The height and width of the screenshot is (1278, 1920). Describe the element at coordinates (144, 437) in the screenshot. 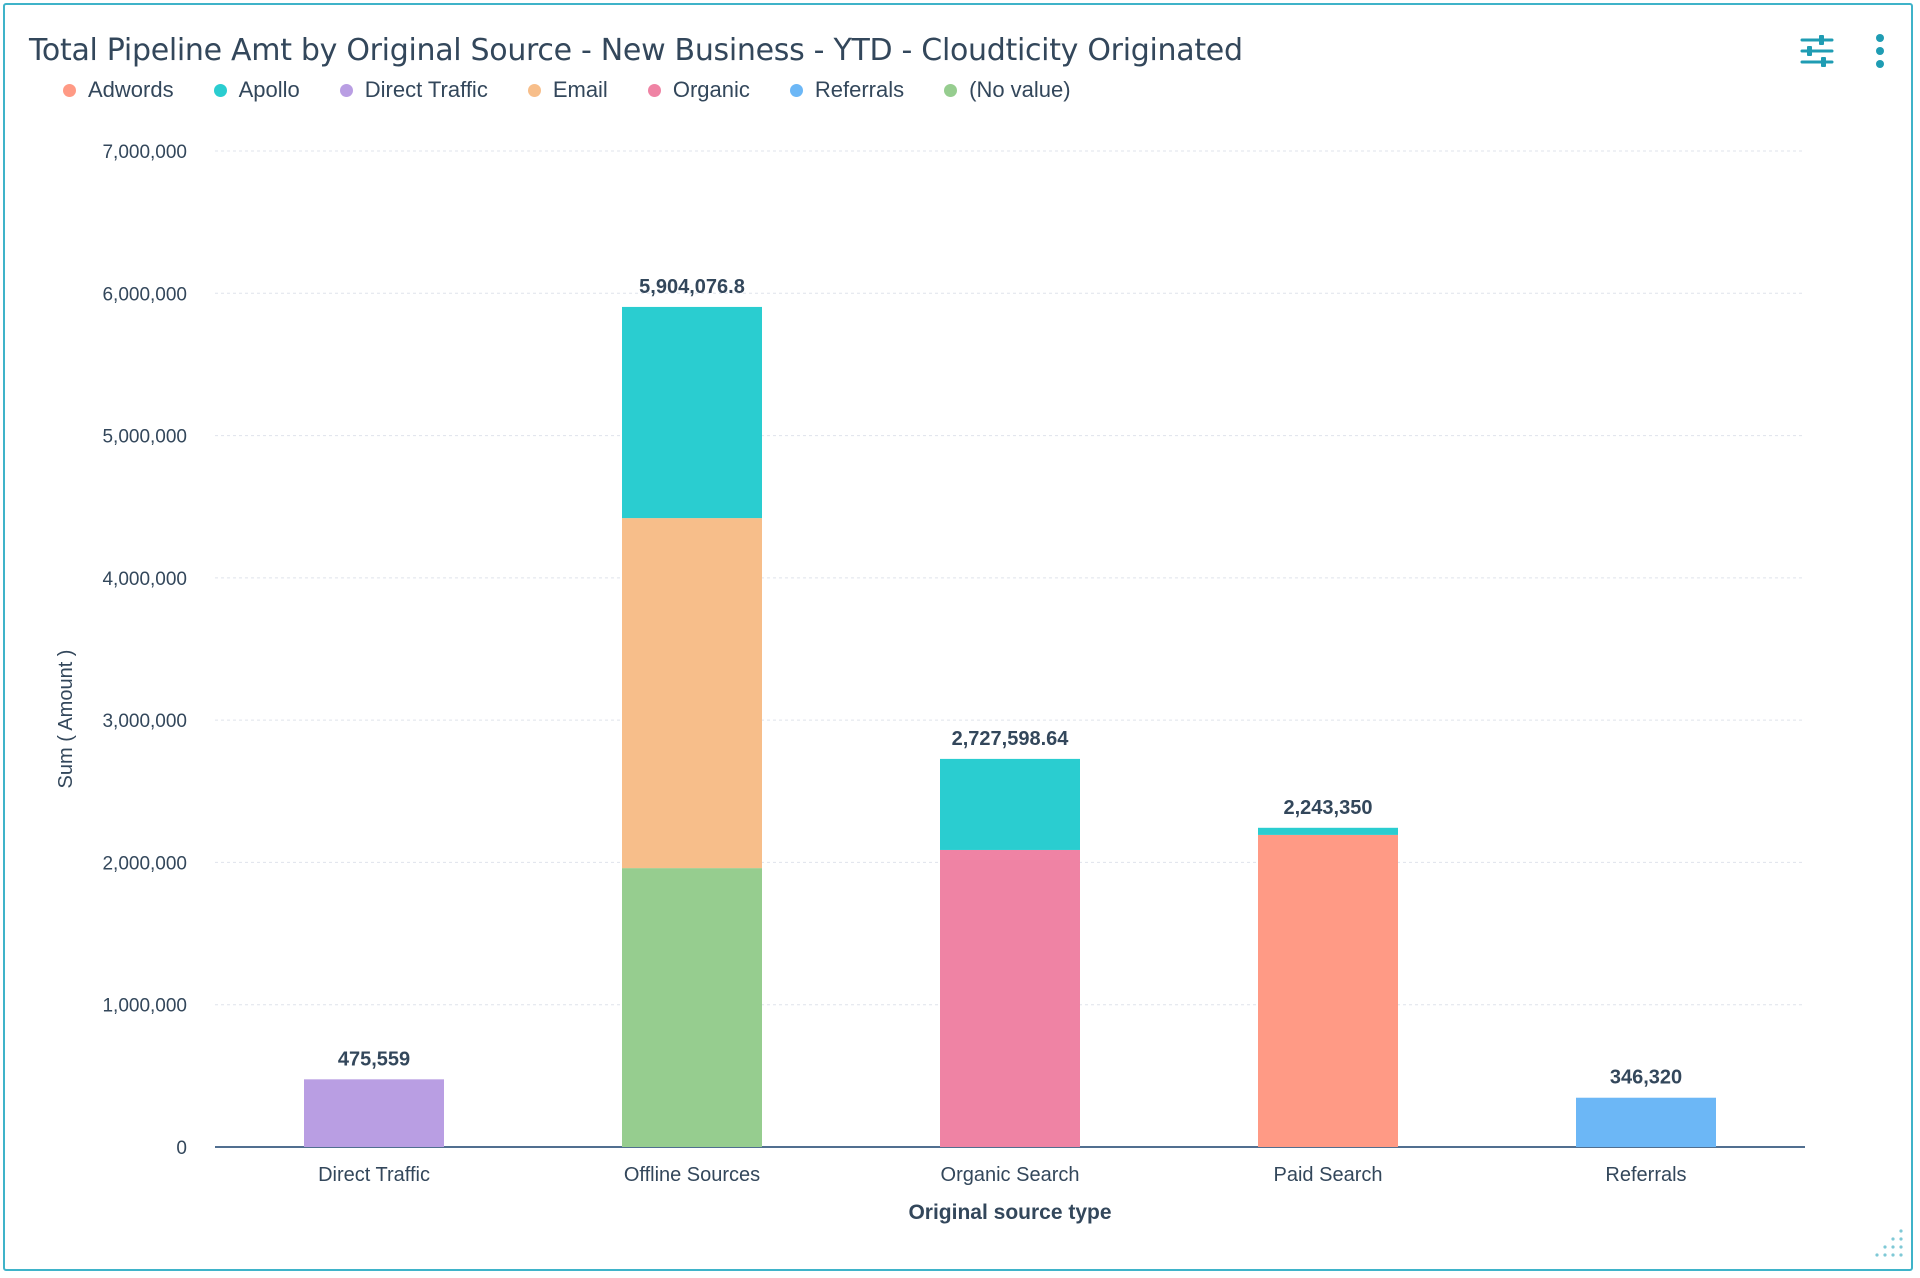

I see `y-tick-label: 5,000,000` at that location.